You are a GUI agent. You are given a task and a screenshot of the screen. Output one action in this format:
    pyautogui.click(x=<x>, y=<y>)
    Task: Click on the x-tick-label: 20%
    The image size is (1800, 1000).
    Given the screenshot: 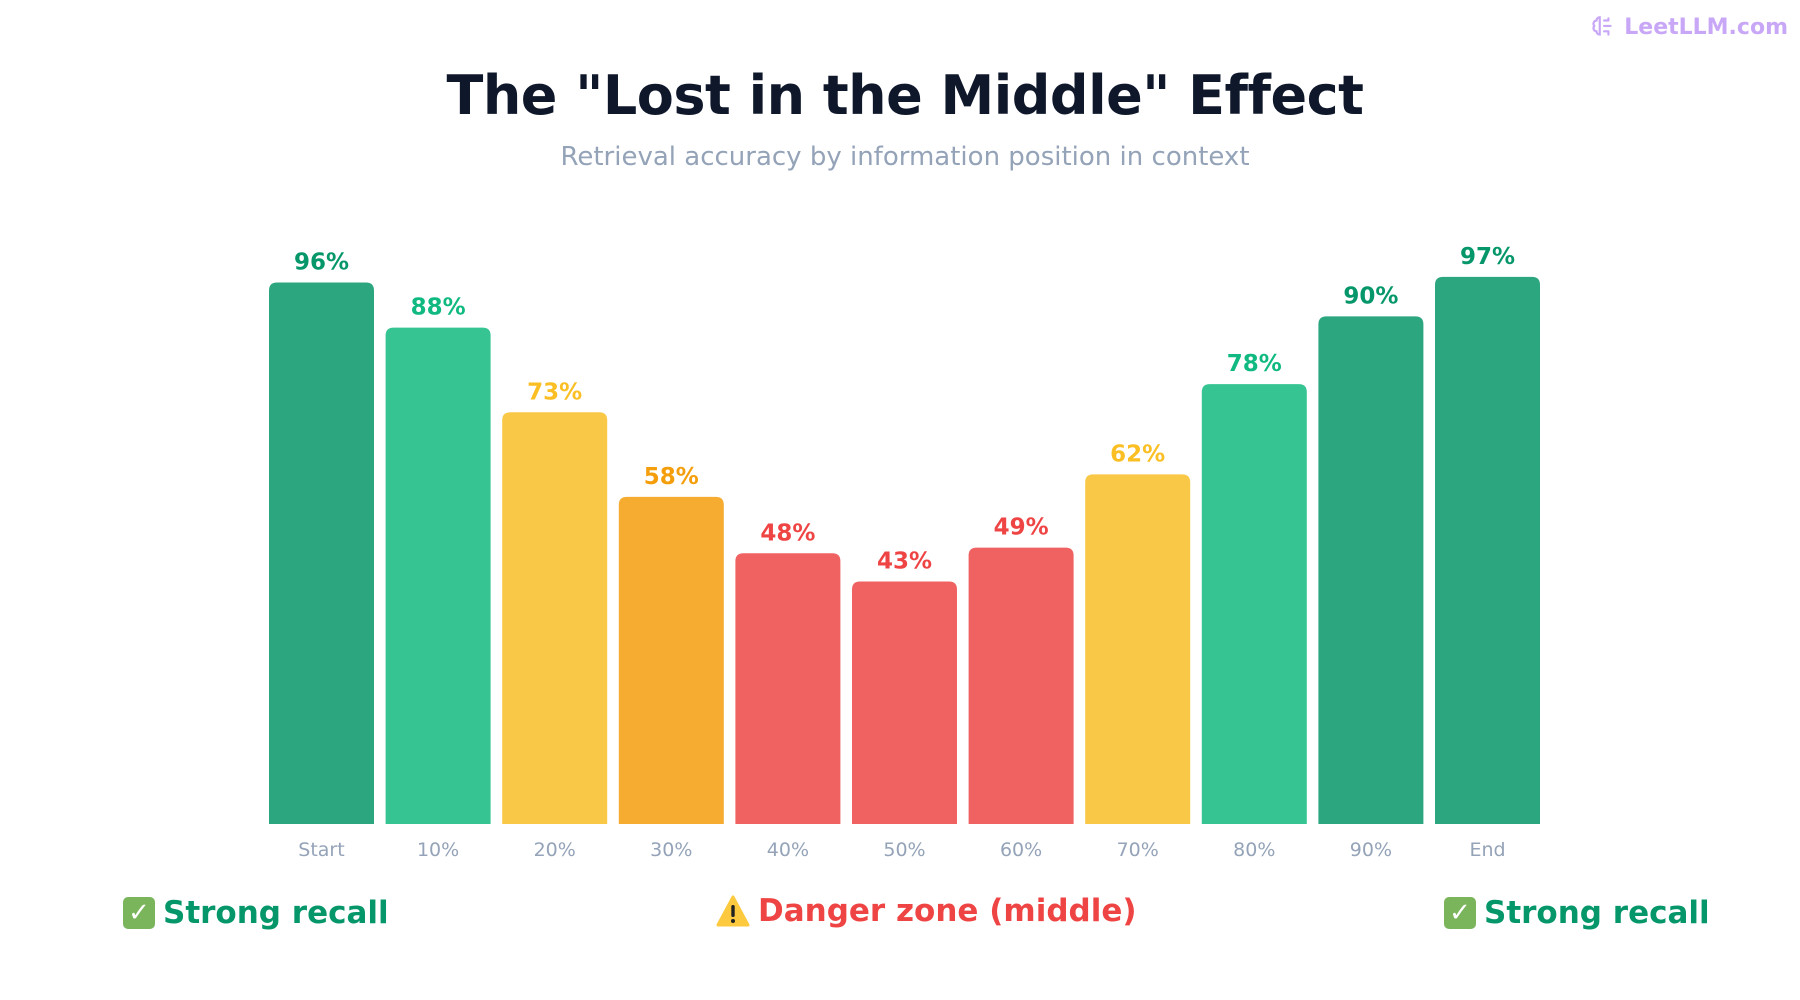 What is the action you would take?
    pyautogui.click(x=555, y=850)
    